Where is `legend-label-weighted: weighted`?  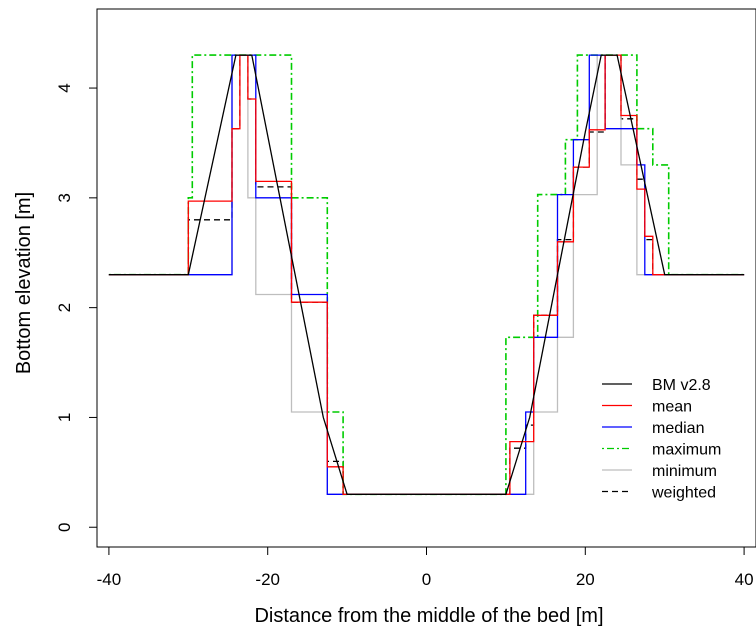 legend-label-weighted: weighted is located at coordinates (683, 493).